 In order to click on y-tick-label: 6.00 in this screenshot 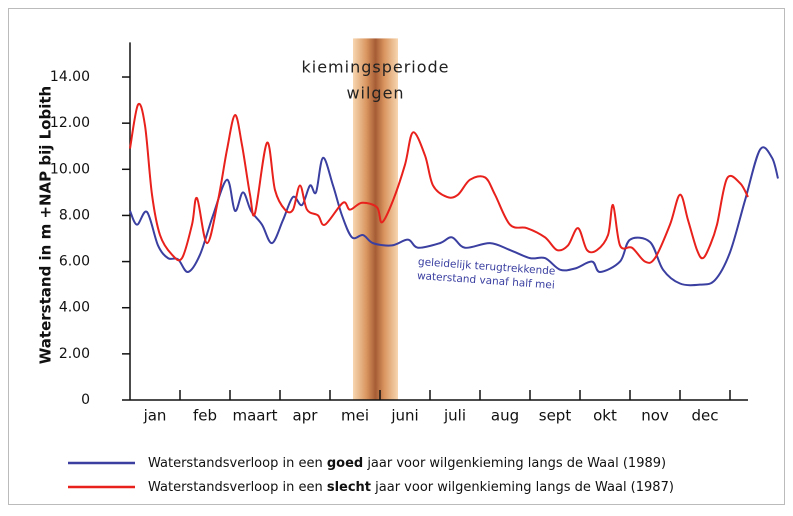, I will do `click(74, 262)`.